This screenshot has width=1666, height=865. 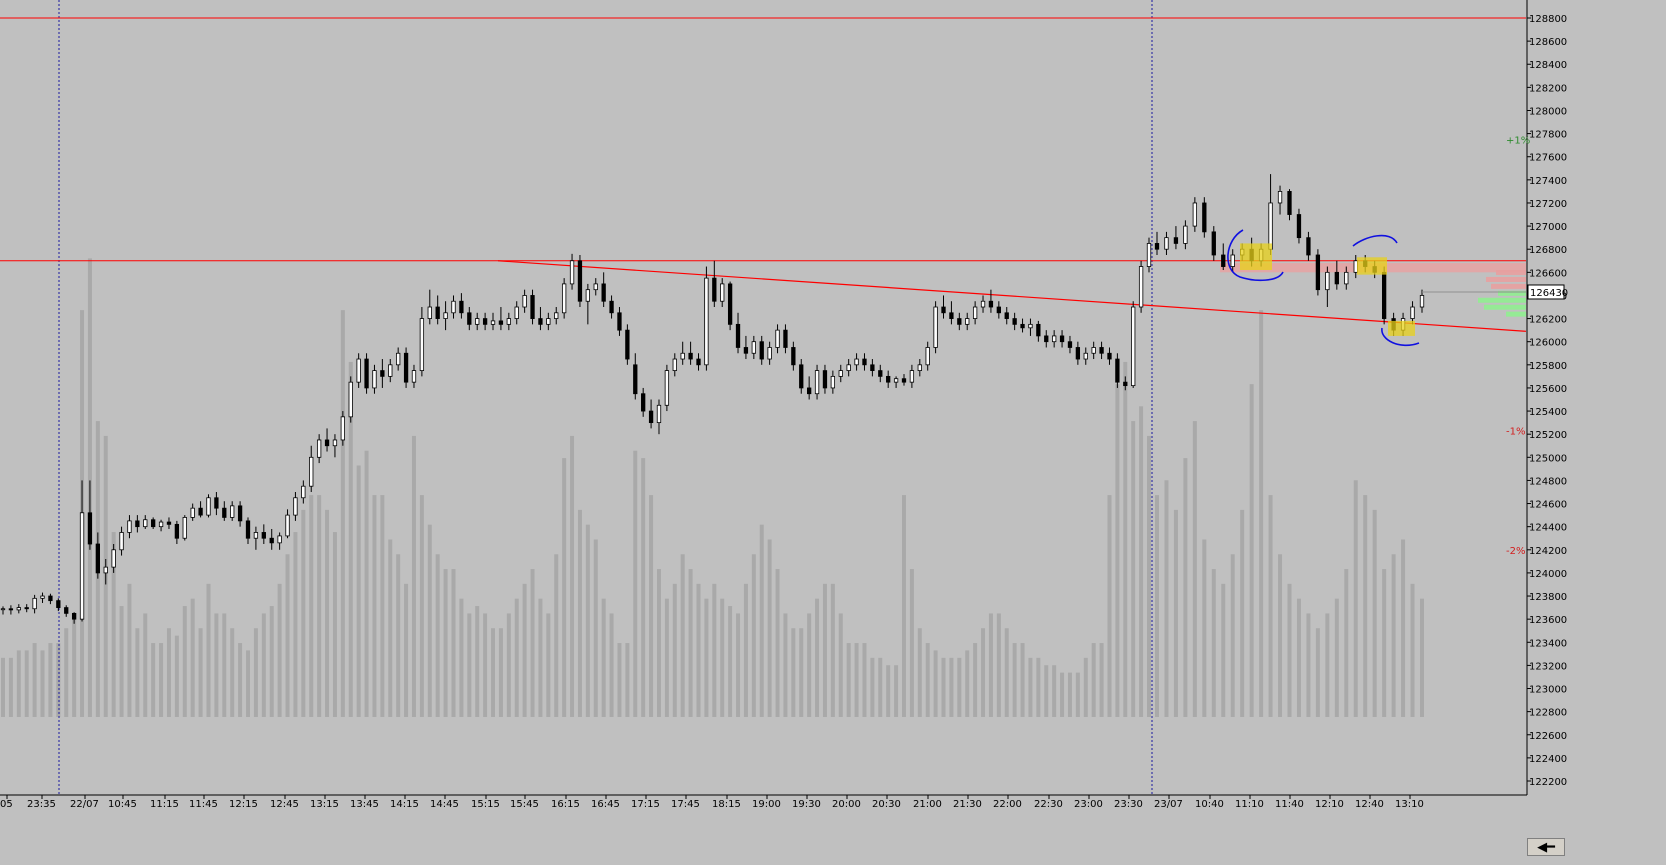 What do you see at coordinates (645, 804) in the screenshot?
I see `time-tick-label: 17:15` at bounding box center [645, 804].